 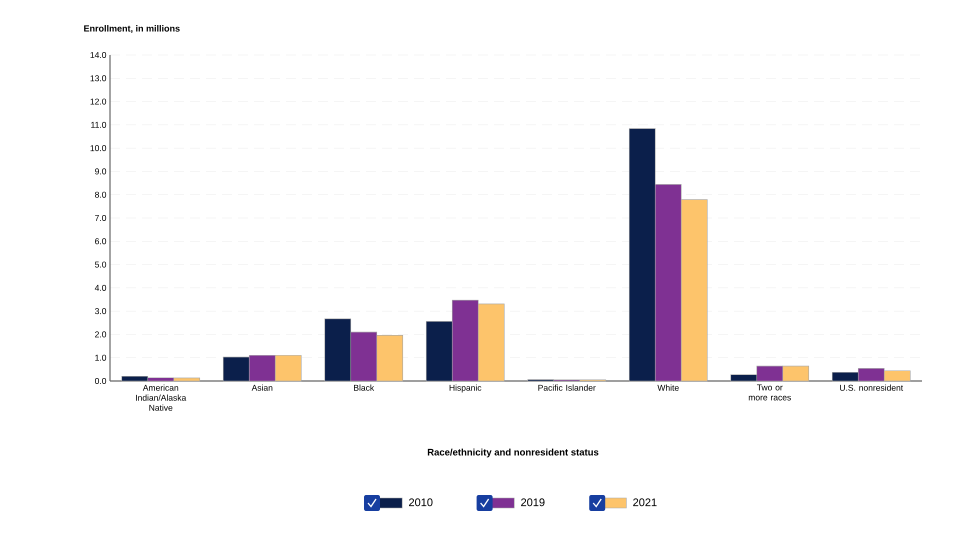 I want to click on y-tick-label: 13.0, so click(x=98, y=78).